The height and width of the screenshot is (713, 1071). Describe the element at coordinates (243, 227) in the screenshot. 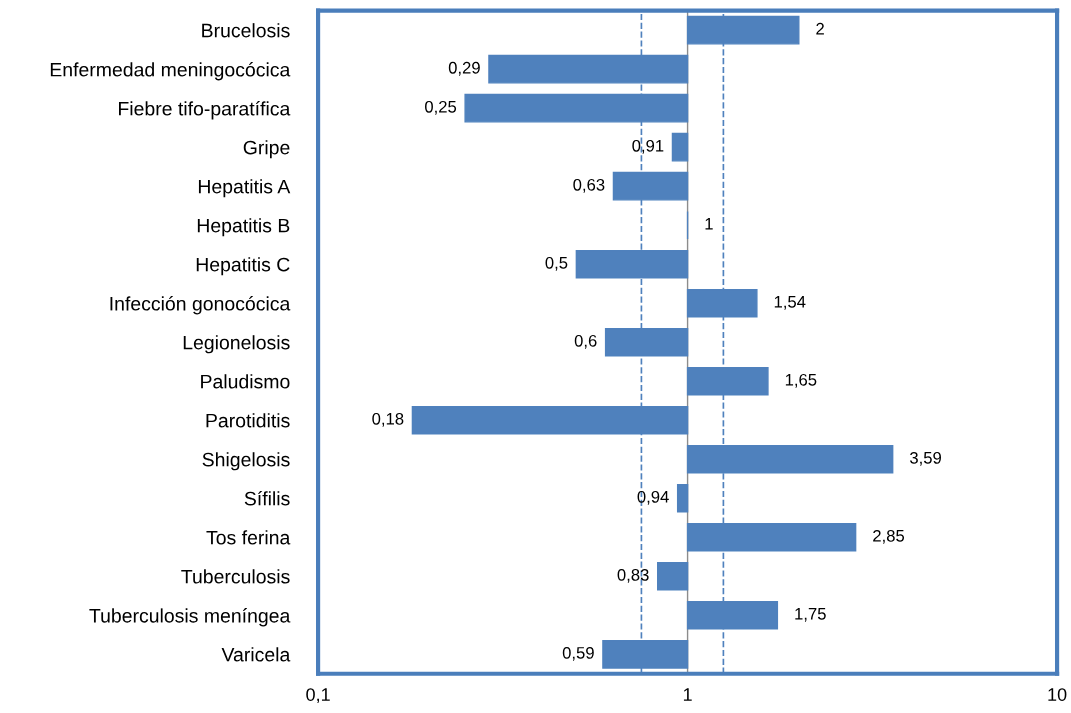

I see `y-tick-label: Hepatitis B` at that location.